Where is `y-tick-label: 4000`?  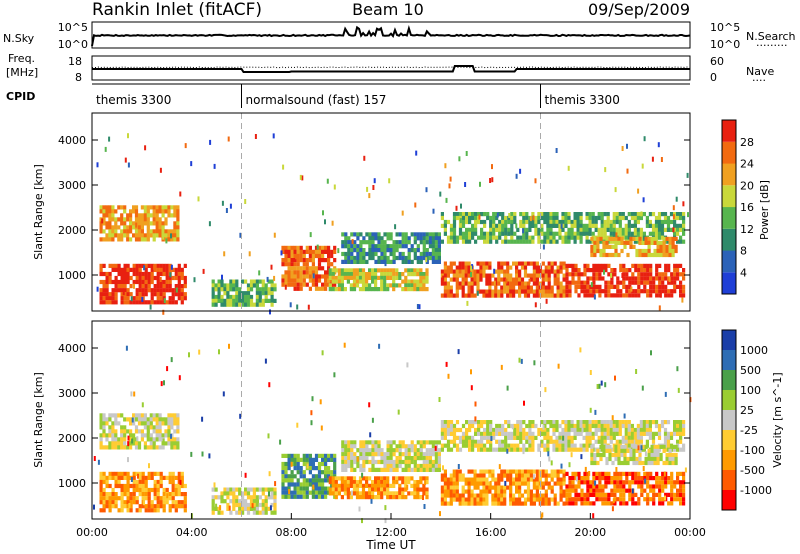
y-tick-label: 4000 is located at coordinates (72, 348).